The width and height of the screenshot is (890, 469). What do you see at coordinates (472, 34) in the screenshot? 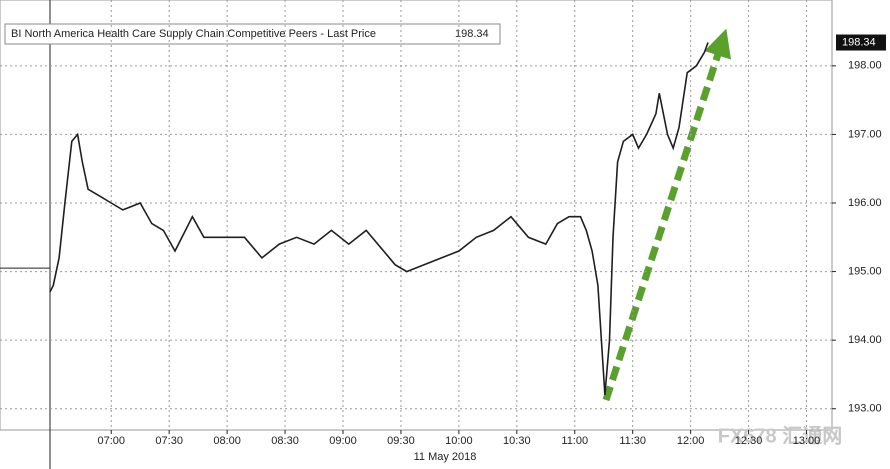
I see `legend-last-price: 198.34` at bounding box center [472, 34].